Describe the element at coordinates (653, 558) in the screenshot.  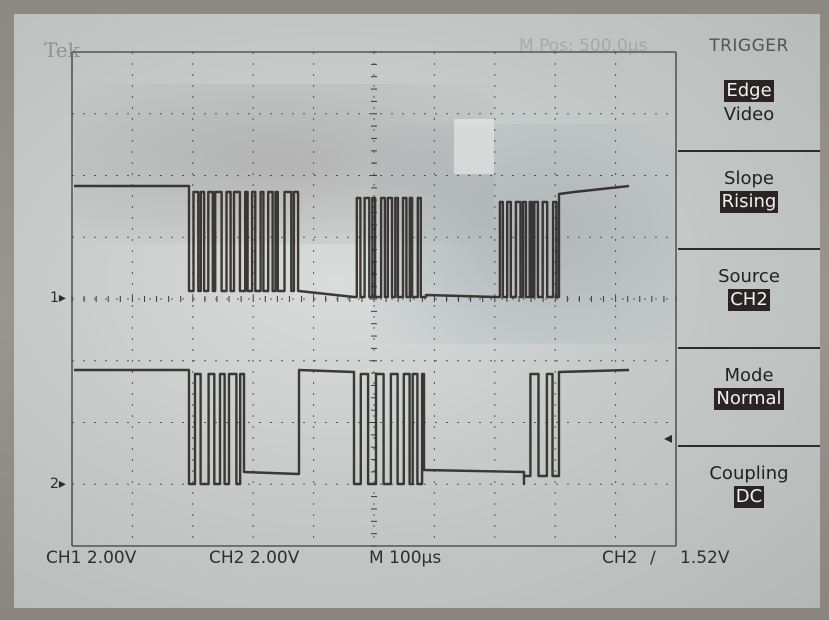
I see `trigger-slope-icon: ∕` at that location.